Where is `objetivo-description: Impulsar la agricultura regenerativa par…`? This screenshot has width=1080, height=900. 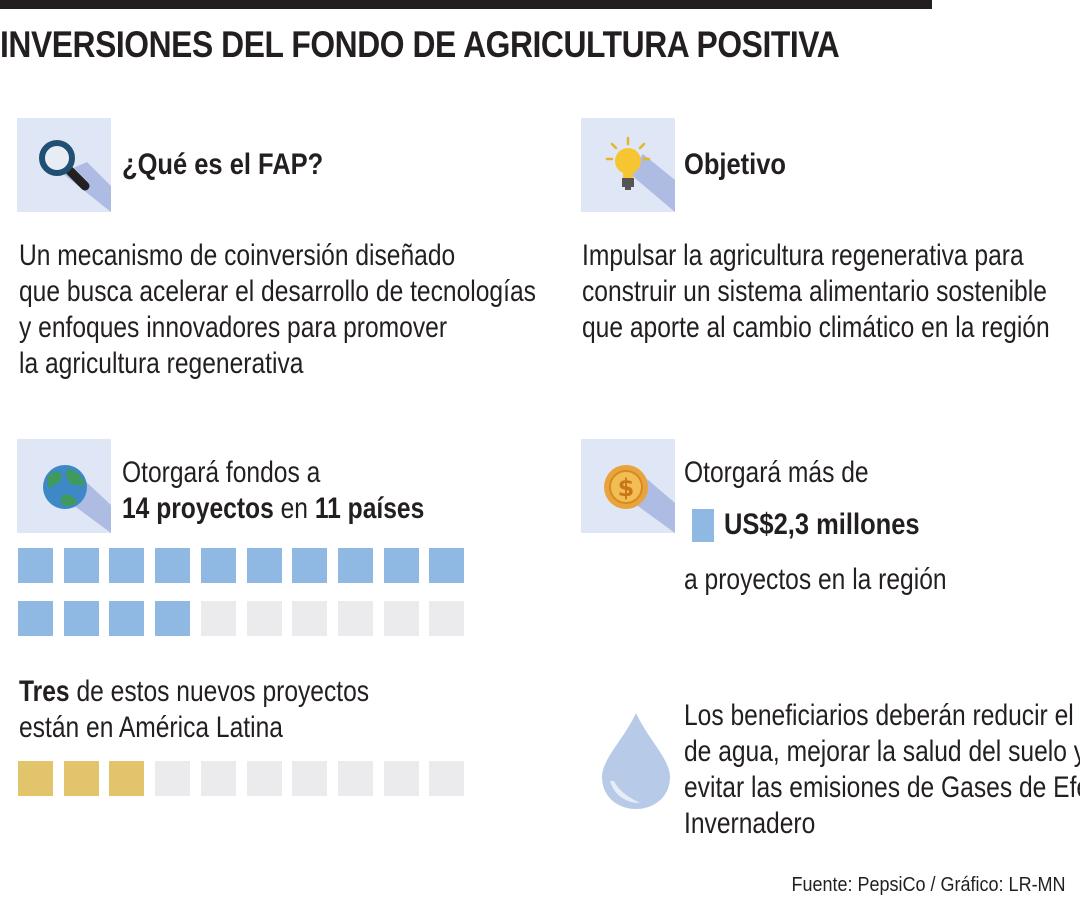
objetivo-description: Impulsar la agricultura regenerativa par… is located at coordinates (816, 292).